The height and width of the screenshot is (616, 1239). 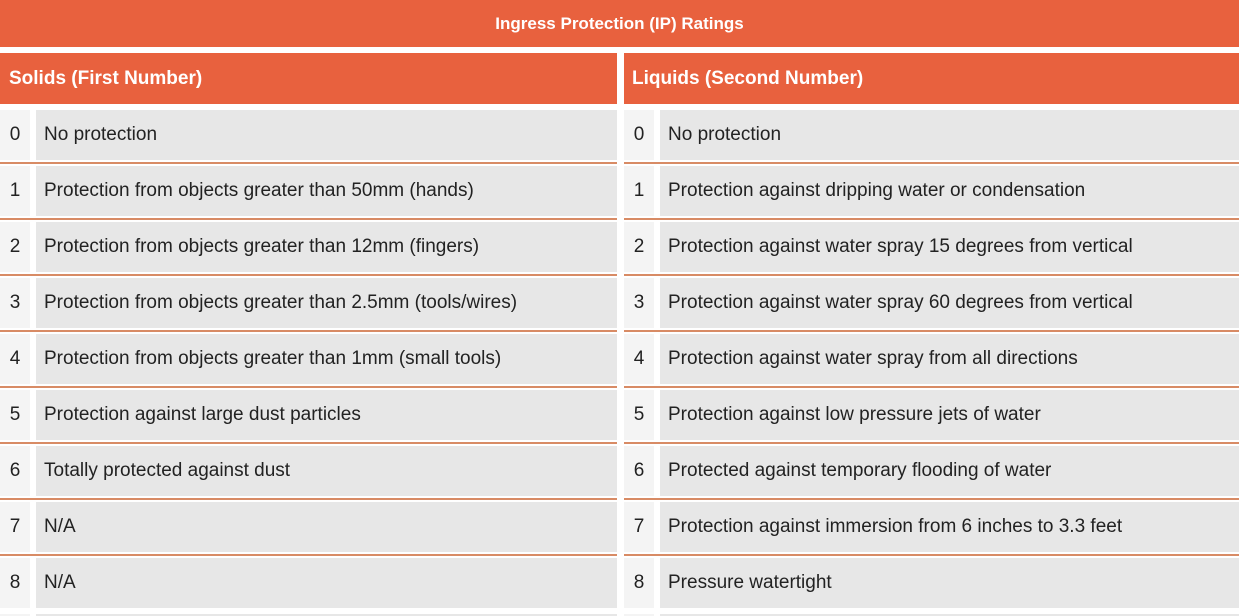 I want to click on solids-rating-number, so click(x=15, y=615).